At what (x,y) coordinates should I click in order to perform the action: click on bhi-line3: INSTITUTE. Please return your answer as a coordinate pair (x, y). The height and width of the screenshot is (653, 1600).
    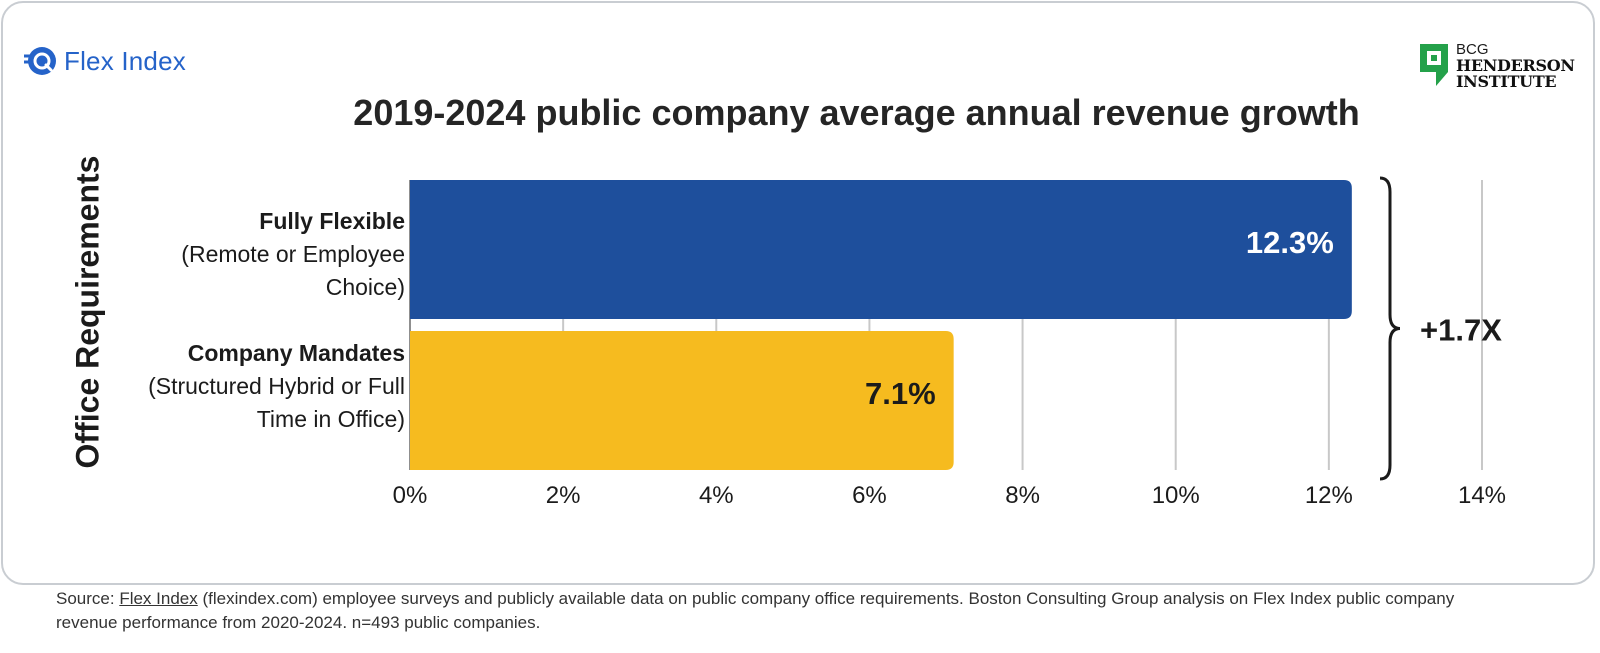
    Looking at the image, I should click on (1506, 81).